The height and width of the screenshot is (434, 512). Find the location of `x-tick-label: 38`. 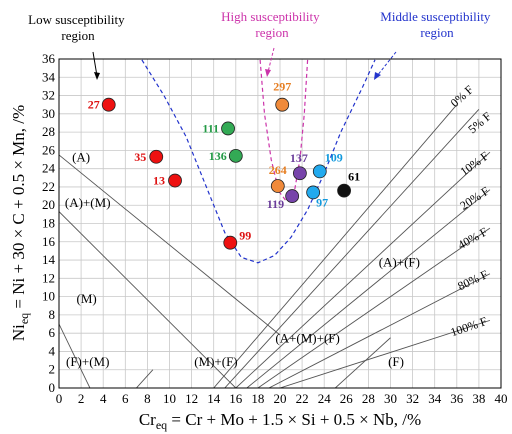

x-tick-label: 38 is located at coordinates (478, 398).